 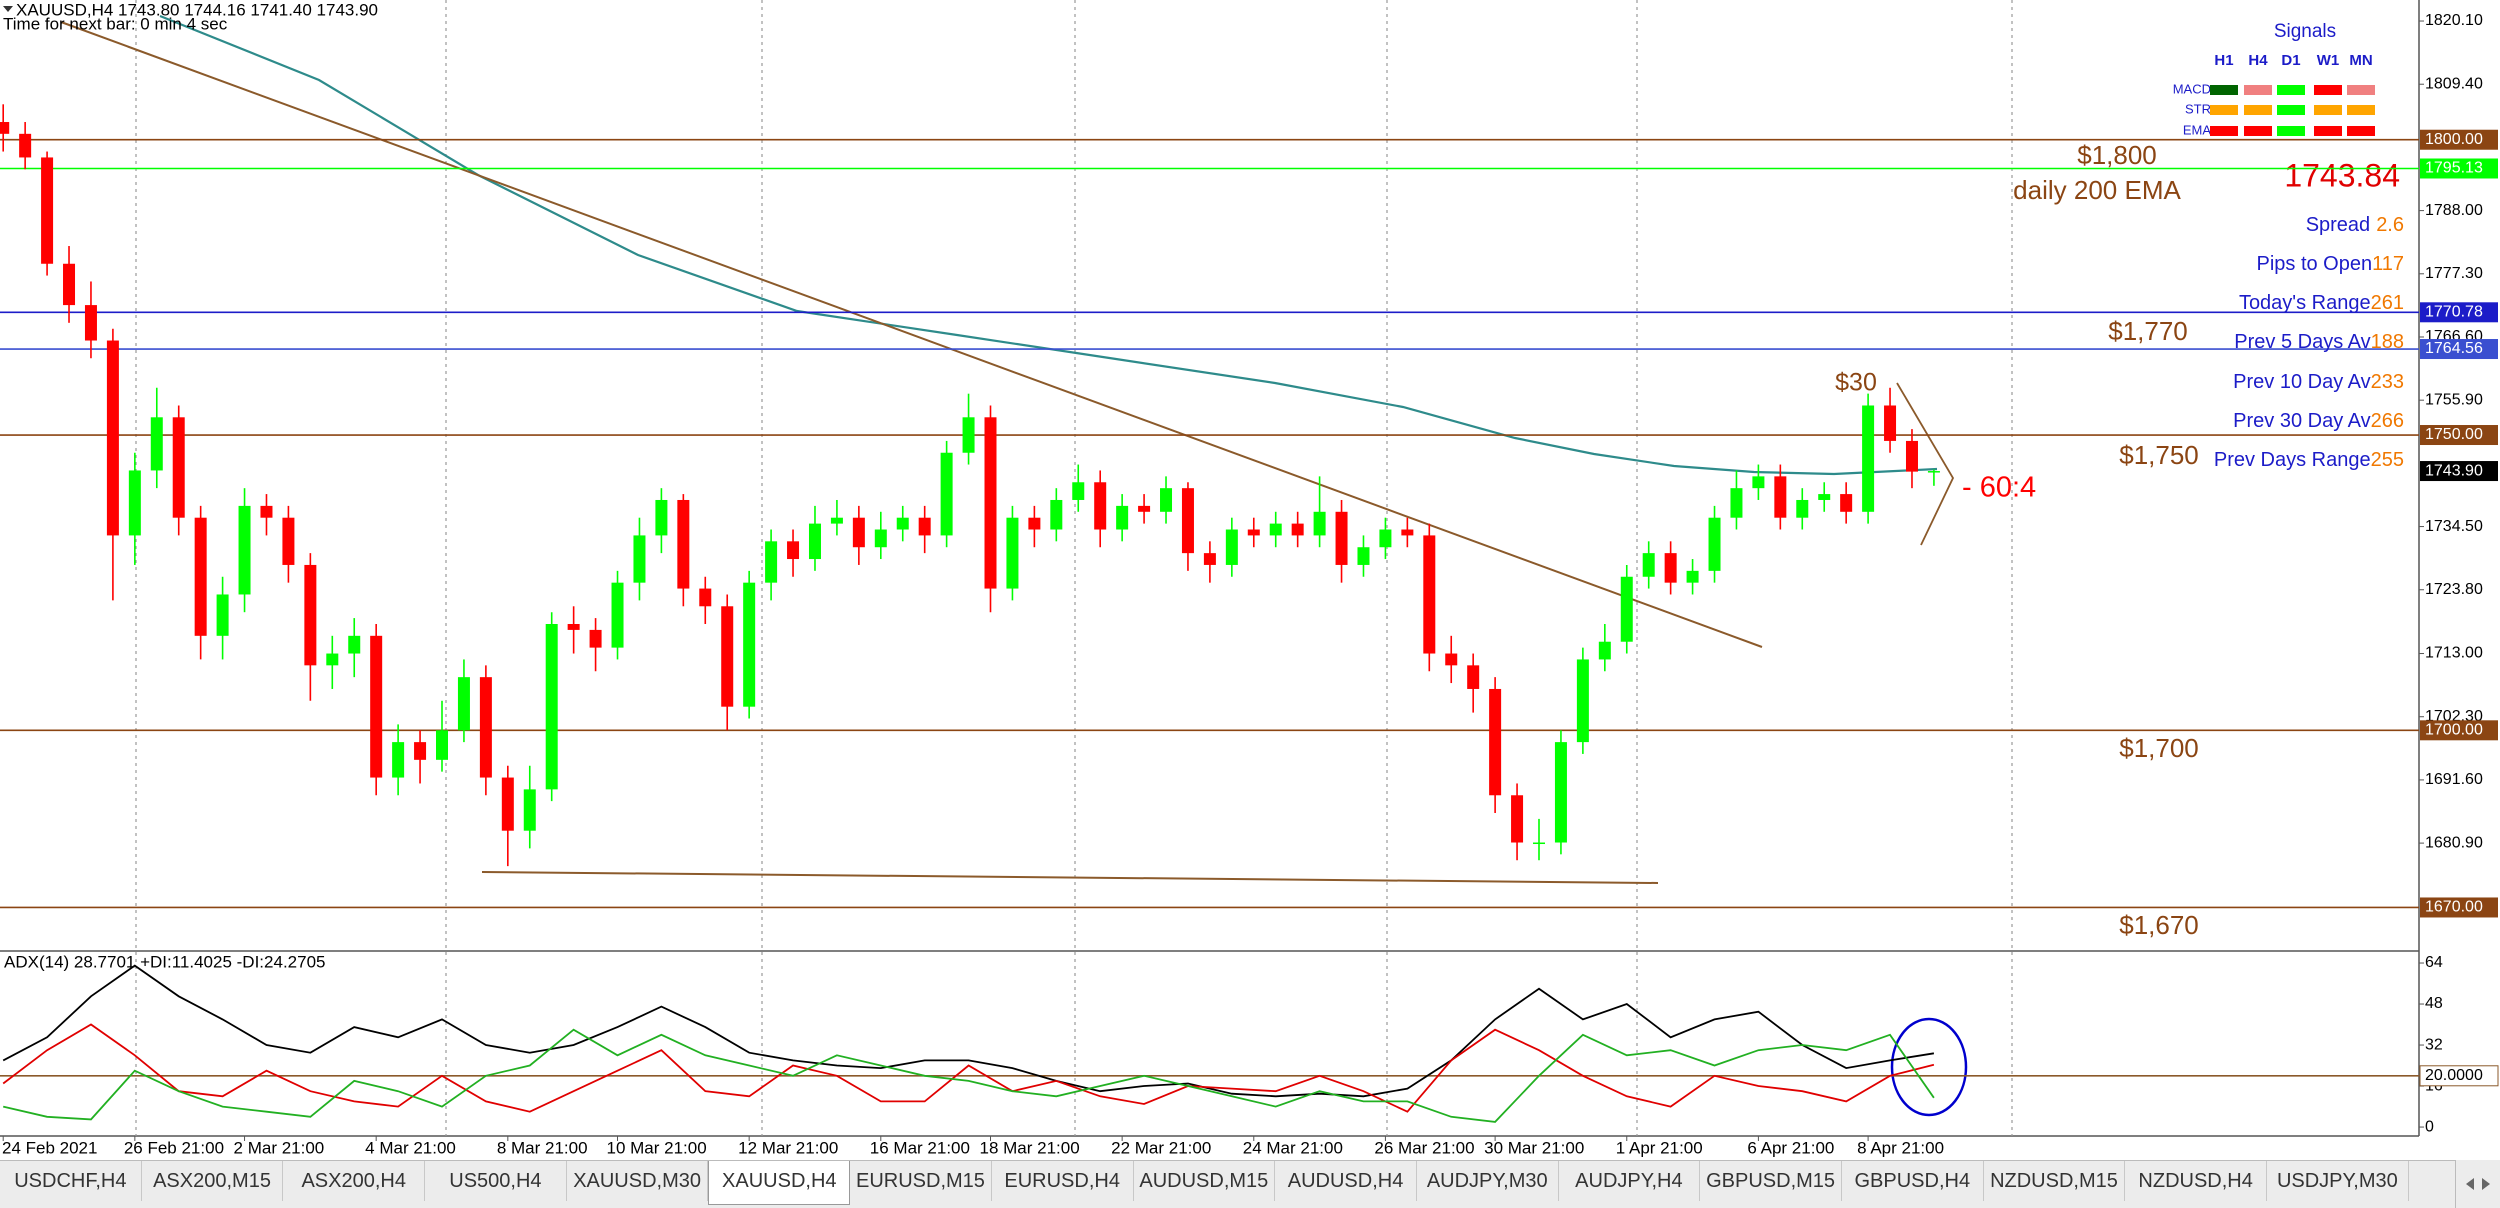 I want to click on y-tick-label: 1820.10, so click(x=2454, y=20).